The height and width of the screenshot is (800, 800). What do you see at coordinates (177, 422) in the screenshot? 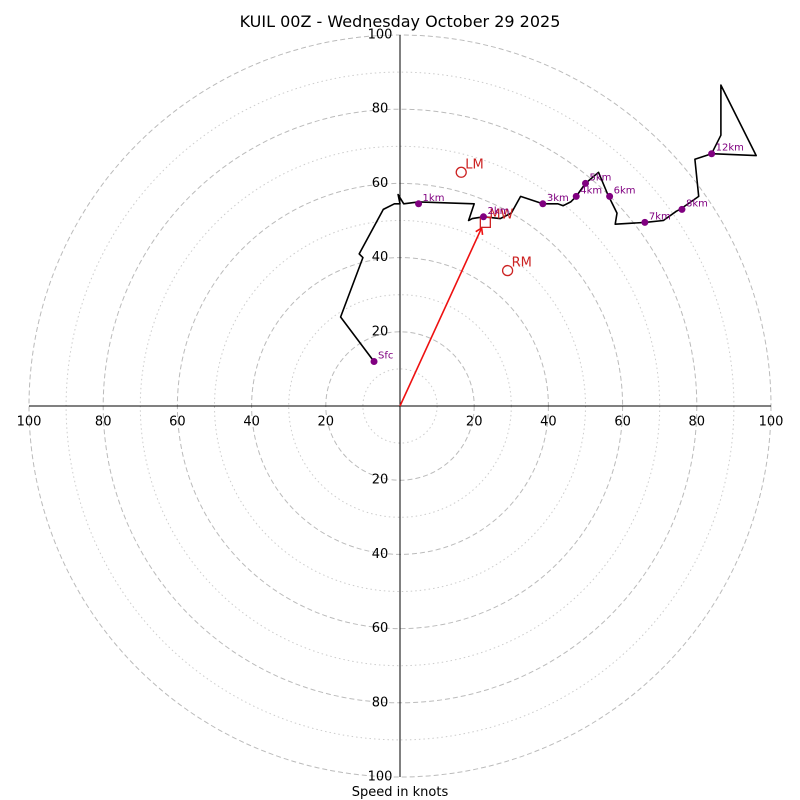
I see `x-tick-neg-60: 60` at bounding box center [177, 422].